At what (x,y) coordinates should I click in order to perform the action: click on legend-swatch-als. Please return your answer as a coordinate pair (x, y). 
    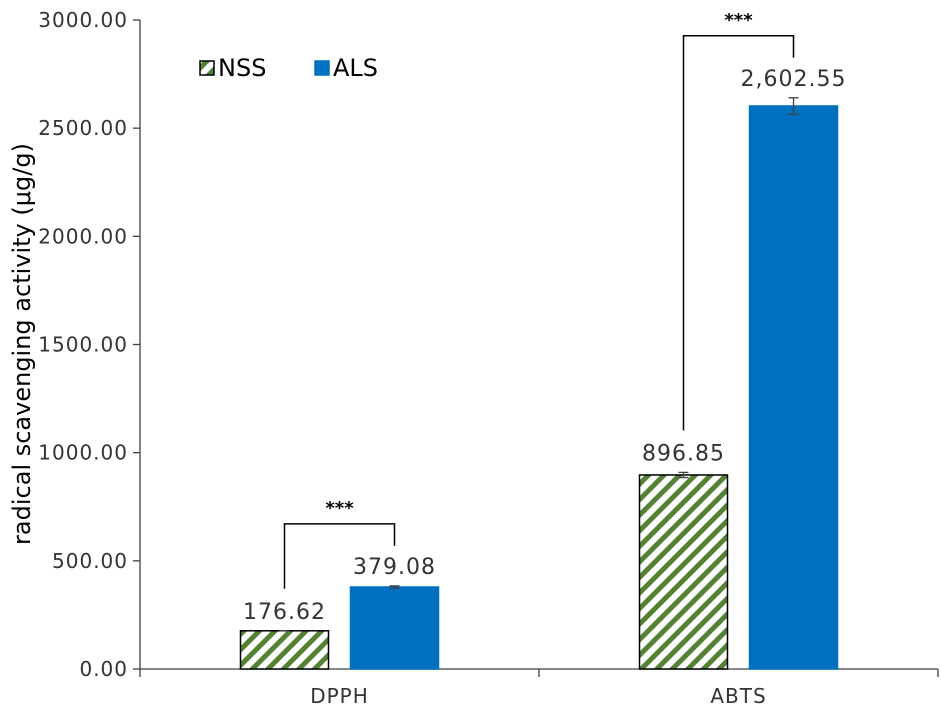
    Looking at the image, I should click on (322, 68).